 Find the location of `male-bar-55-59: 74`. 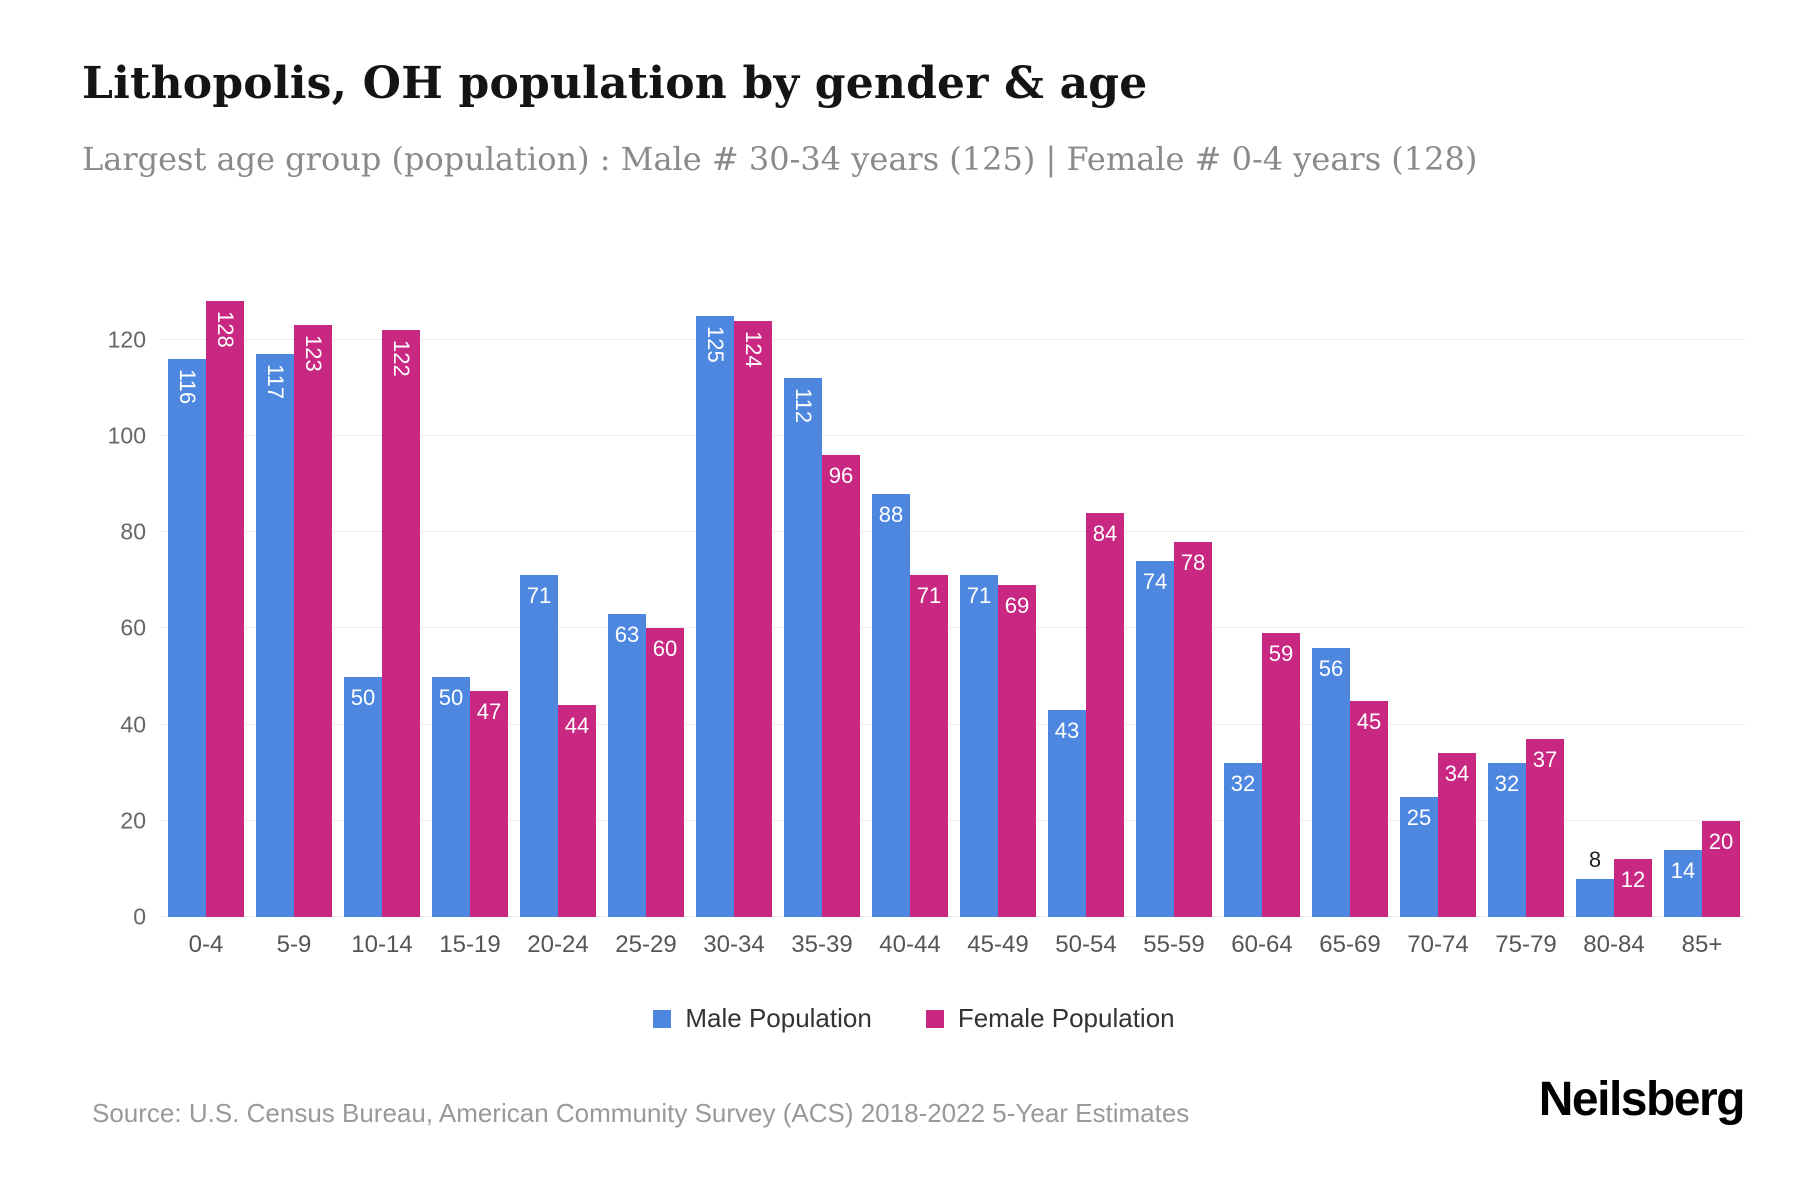

male-bar-55-59: 74 is located at coordinates (1155, 739).